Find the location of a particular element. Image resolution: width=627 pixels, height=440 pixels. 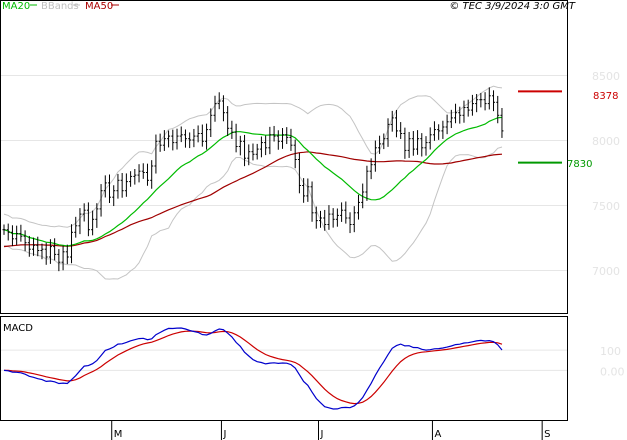

x-month-label-0: M is located at coordinates (118, 434).